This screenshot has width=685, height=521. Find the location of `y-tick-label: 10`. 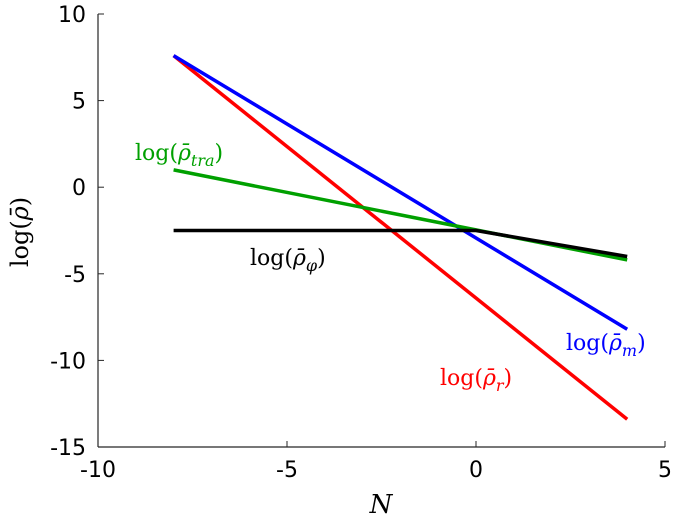

y-tick-label: 10 is located at coordinates (72, 15).